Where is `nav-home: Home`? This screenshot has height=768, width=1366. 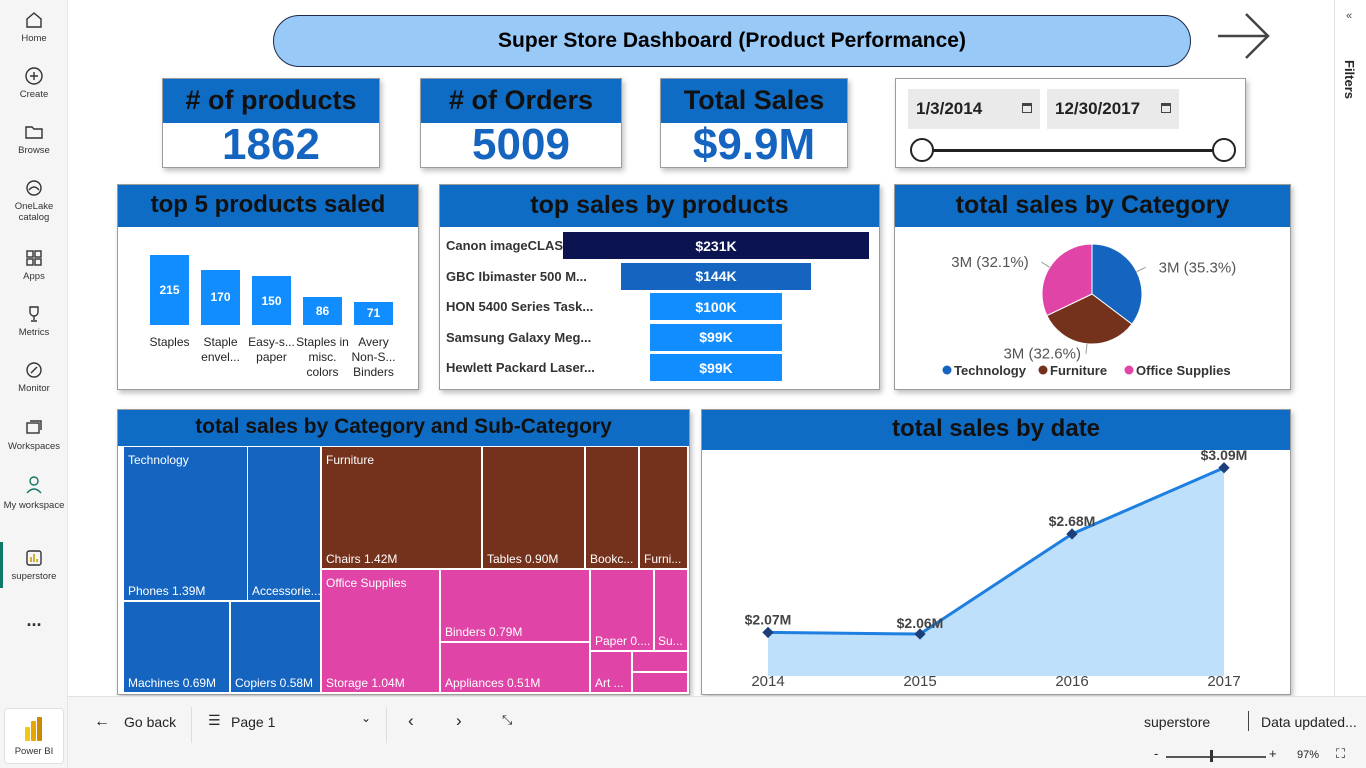 nav-home: Home is located at coordinates (34, 27).